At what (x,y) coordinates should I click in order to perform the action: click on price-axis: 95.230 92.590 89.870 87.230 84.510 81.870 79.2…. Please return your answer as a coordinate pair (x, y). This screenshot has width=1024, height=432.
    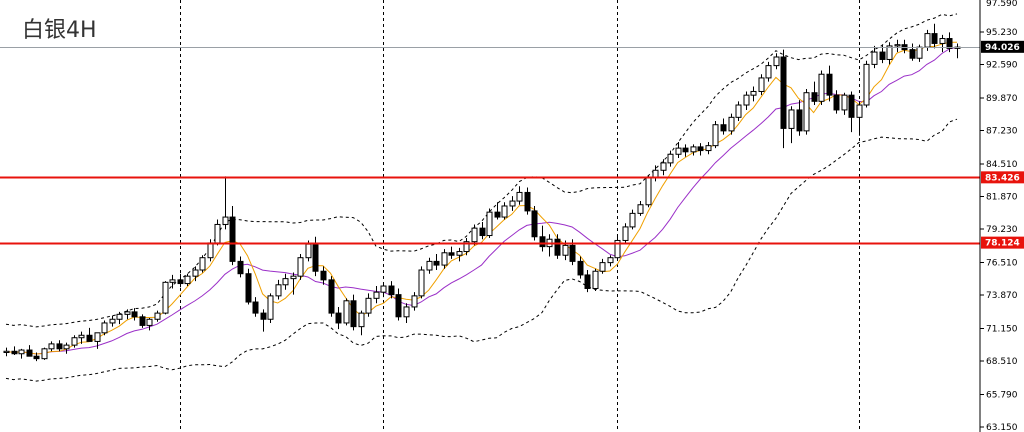
    Looking at the image, I should click on (999, 216).